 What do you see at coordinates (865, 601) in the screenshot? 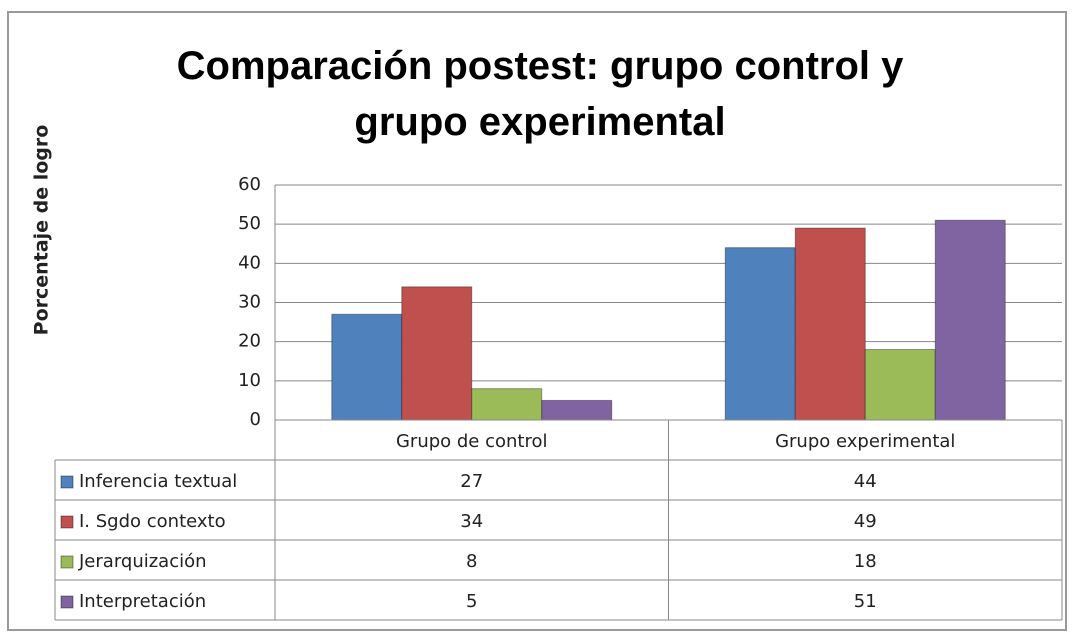
I see `table-value: 51` at bounding box center [865, 601].